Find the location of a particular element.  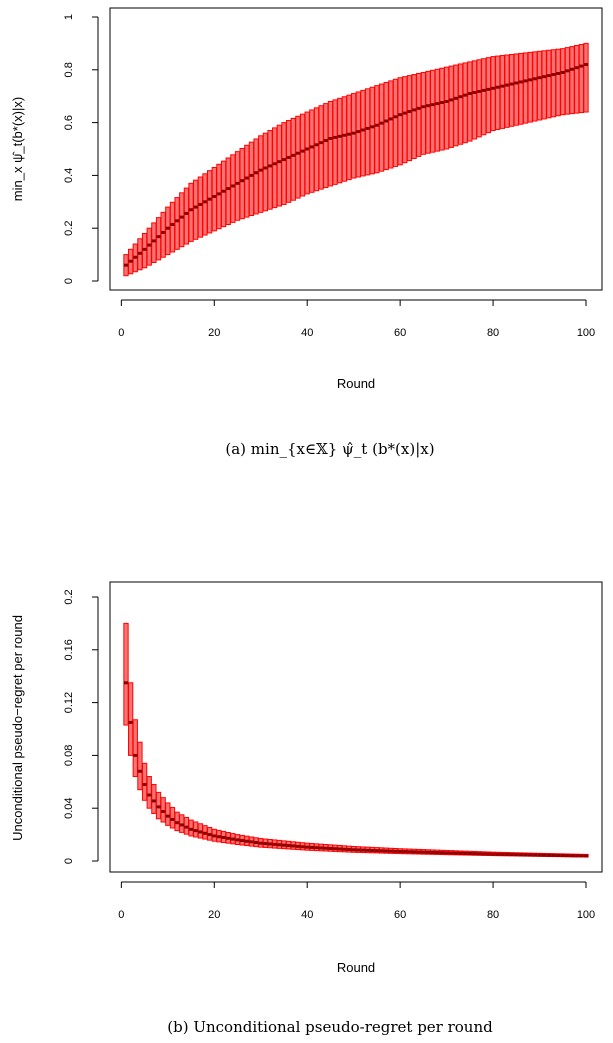

x-axis-b: 0 20 40 60 80 100 is located at coordinates (356, 901).